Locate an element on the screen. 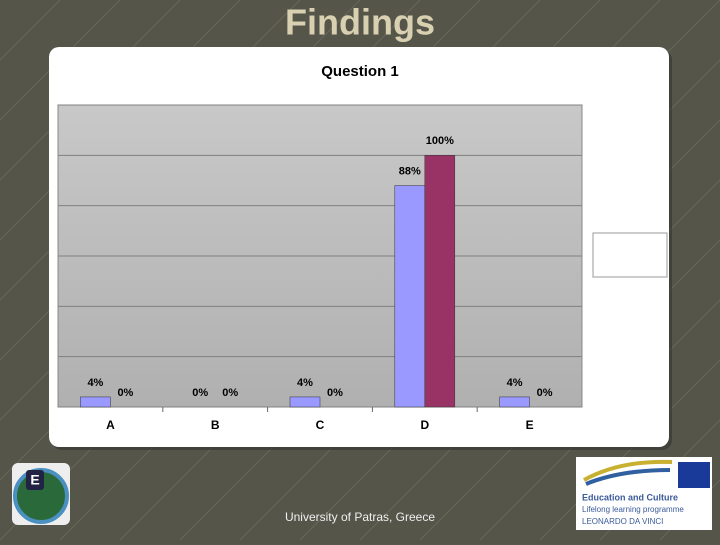 The height and width of the screenshot is (545, 720). x-tick-label: C is located at coordinates (320, 425).